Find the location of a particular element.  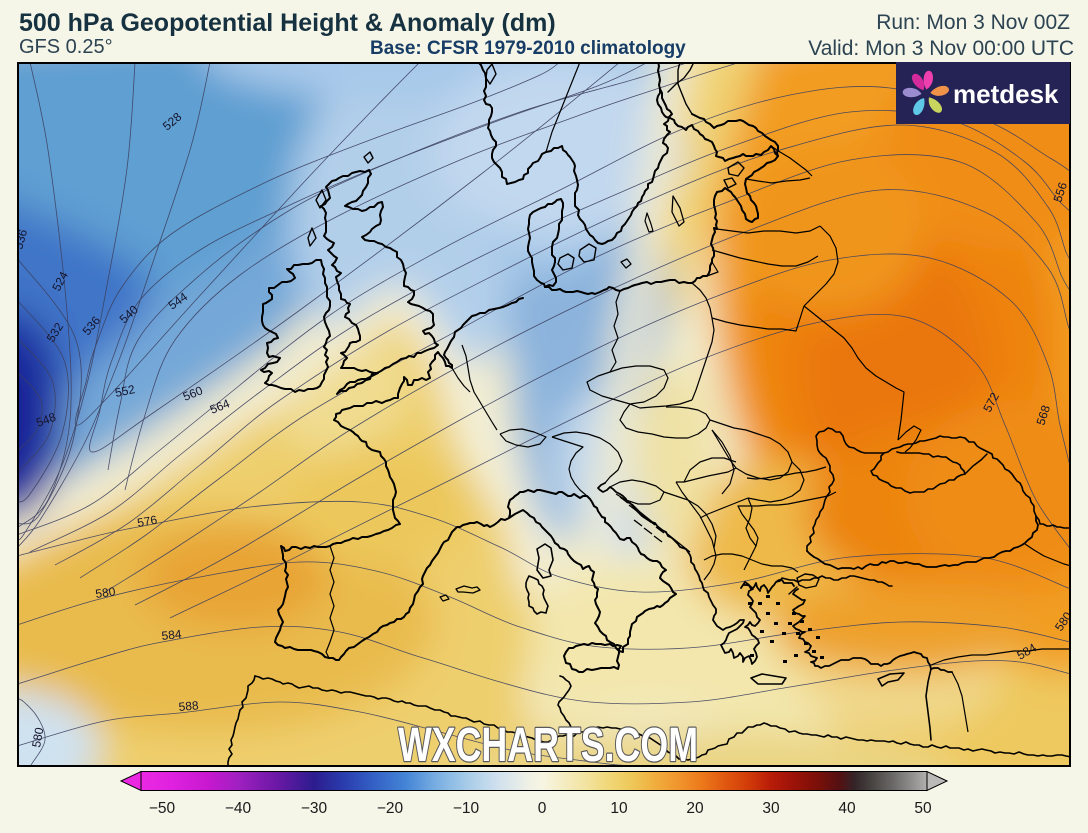

svg-text: 0 is located at coordinates (542, 808).